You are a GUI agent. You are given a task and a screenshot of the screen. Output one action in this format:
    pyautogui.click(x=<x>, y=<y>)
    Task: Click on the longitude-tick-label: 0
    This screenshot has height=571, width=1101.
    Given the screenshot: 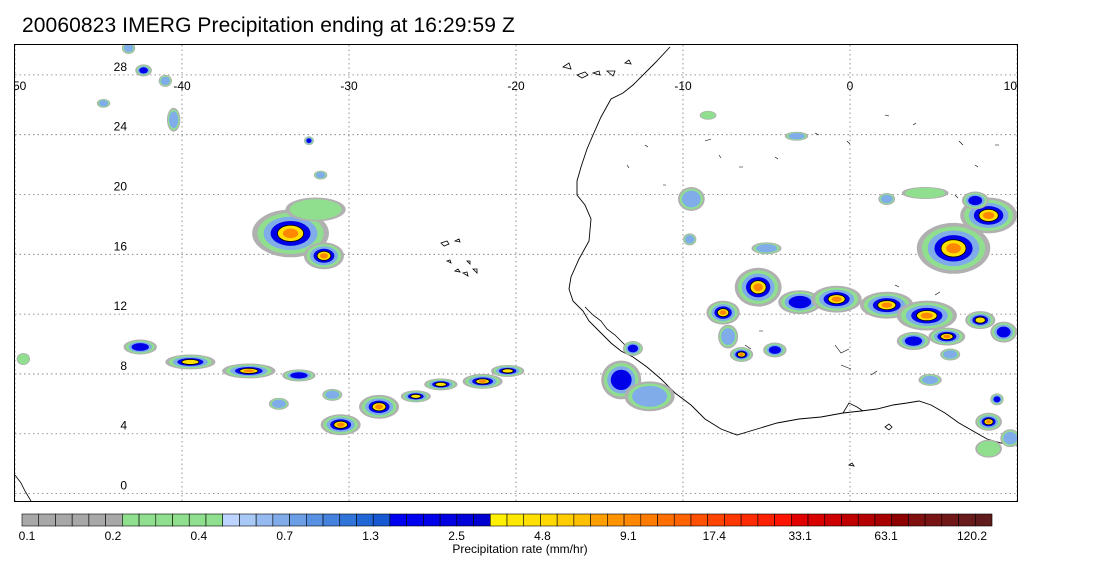 What is the action you would take?
    pyautogui.click(x=850, y=86)
    